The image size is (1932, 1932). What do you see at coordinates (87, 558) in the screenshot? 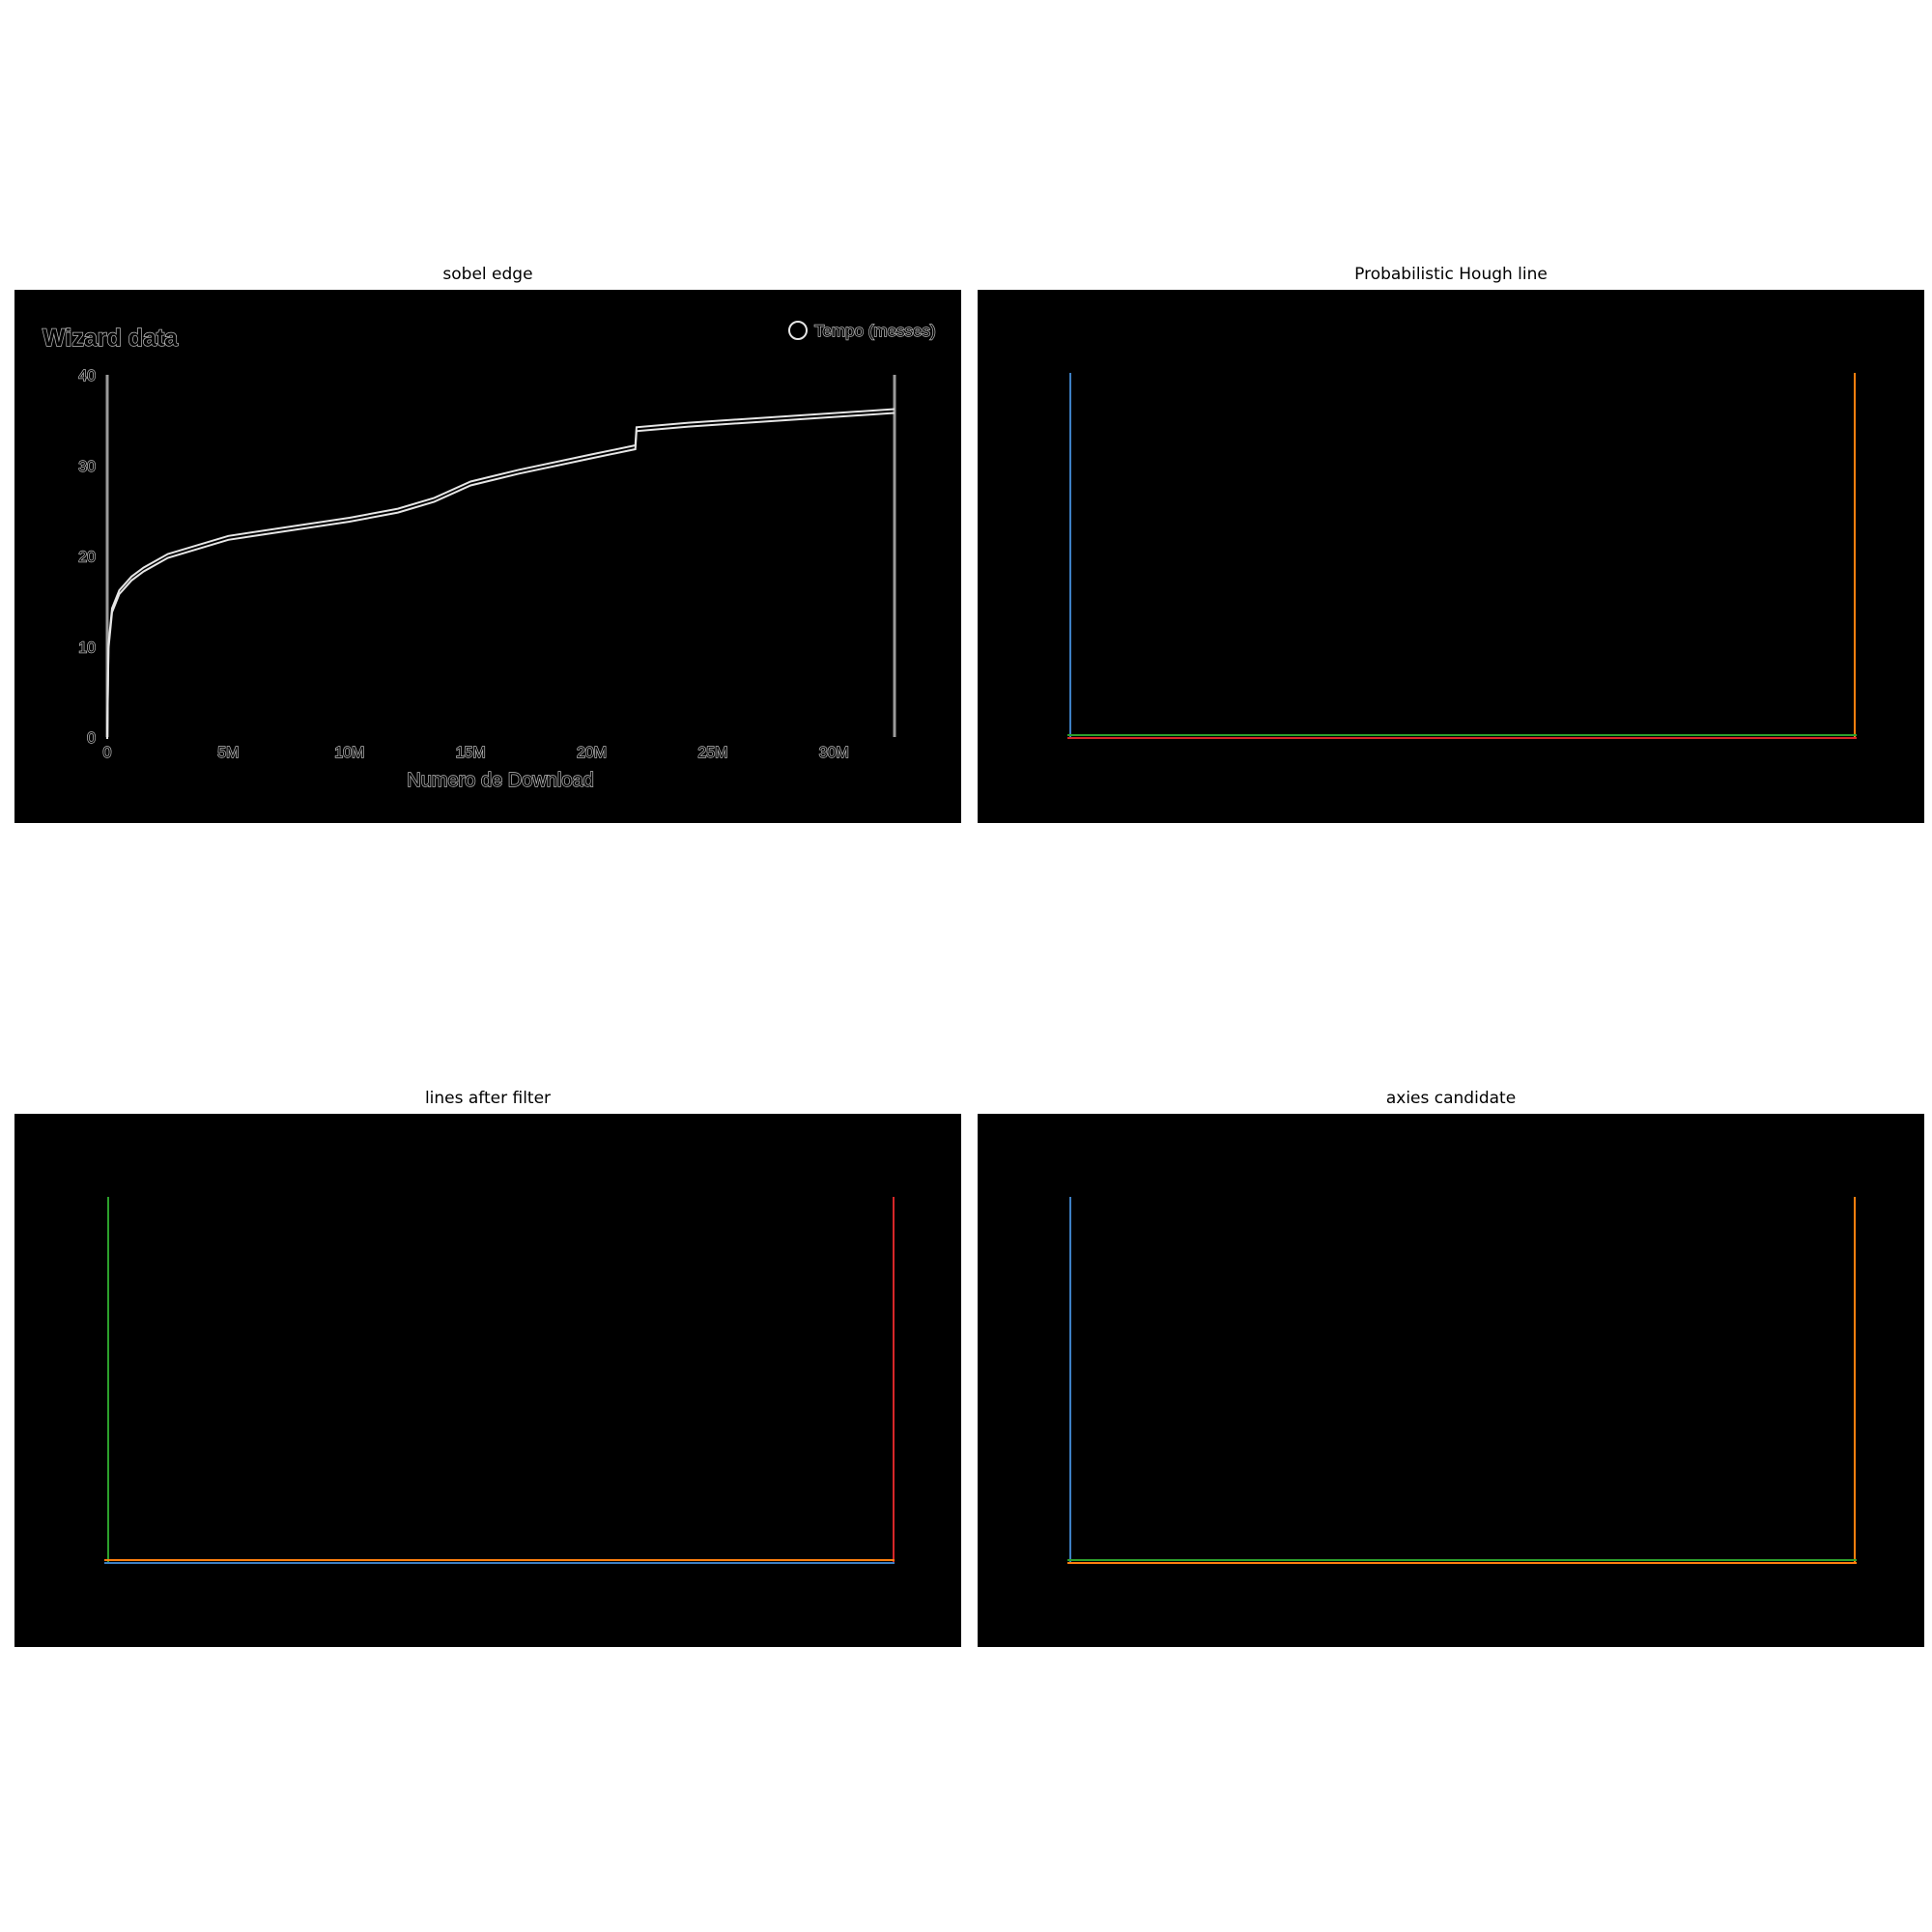
I see `y-tick-label: 20` at bounding box center [87, 558].